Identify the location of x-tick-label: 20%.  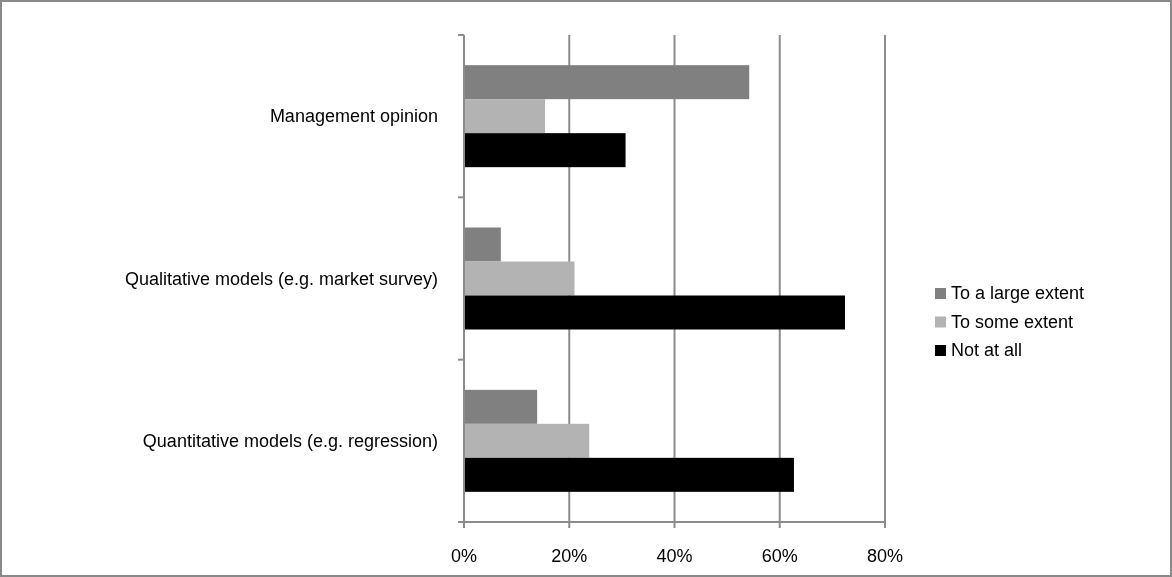
(569, 556).